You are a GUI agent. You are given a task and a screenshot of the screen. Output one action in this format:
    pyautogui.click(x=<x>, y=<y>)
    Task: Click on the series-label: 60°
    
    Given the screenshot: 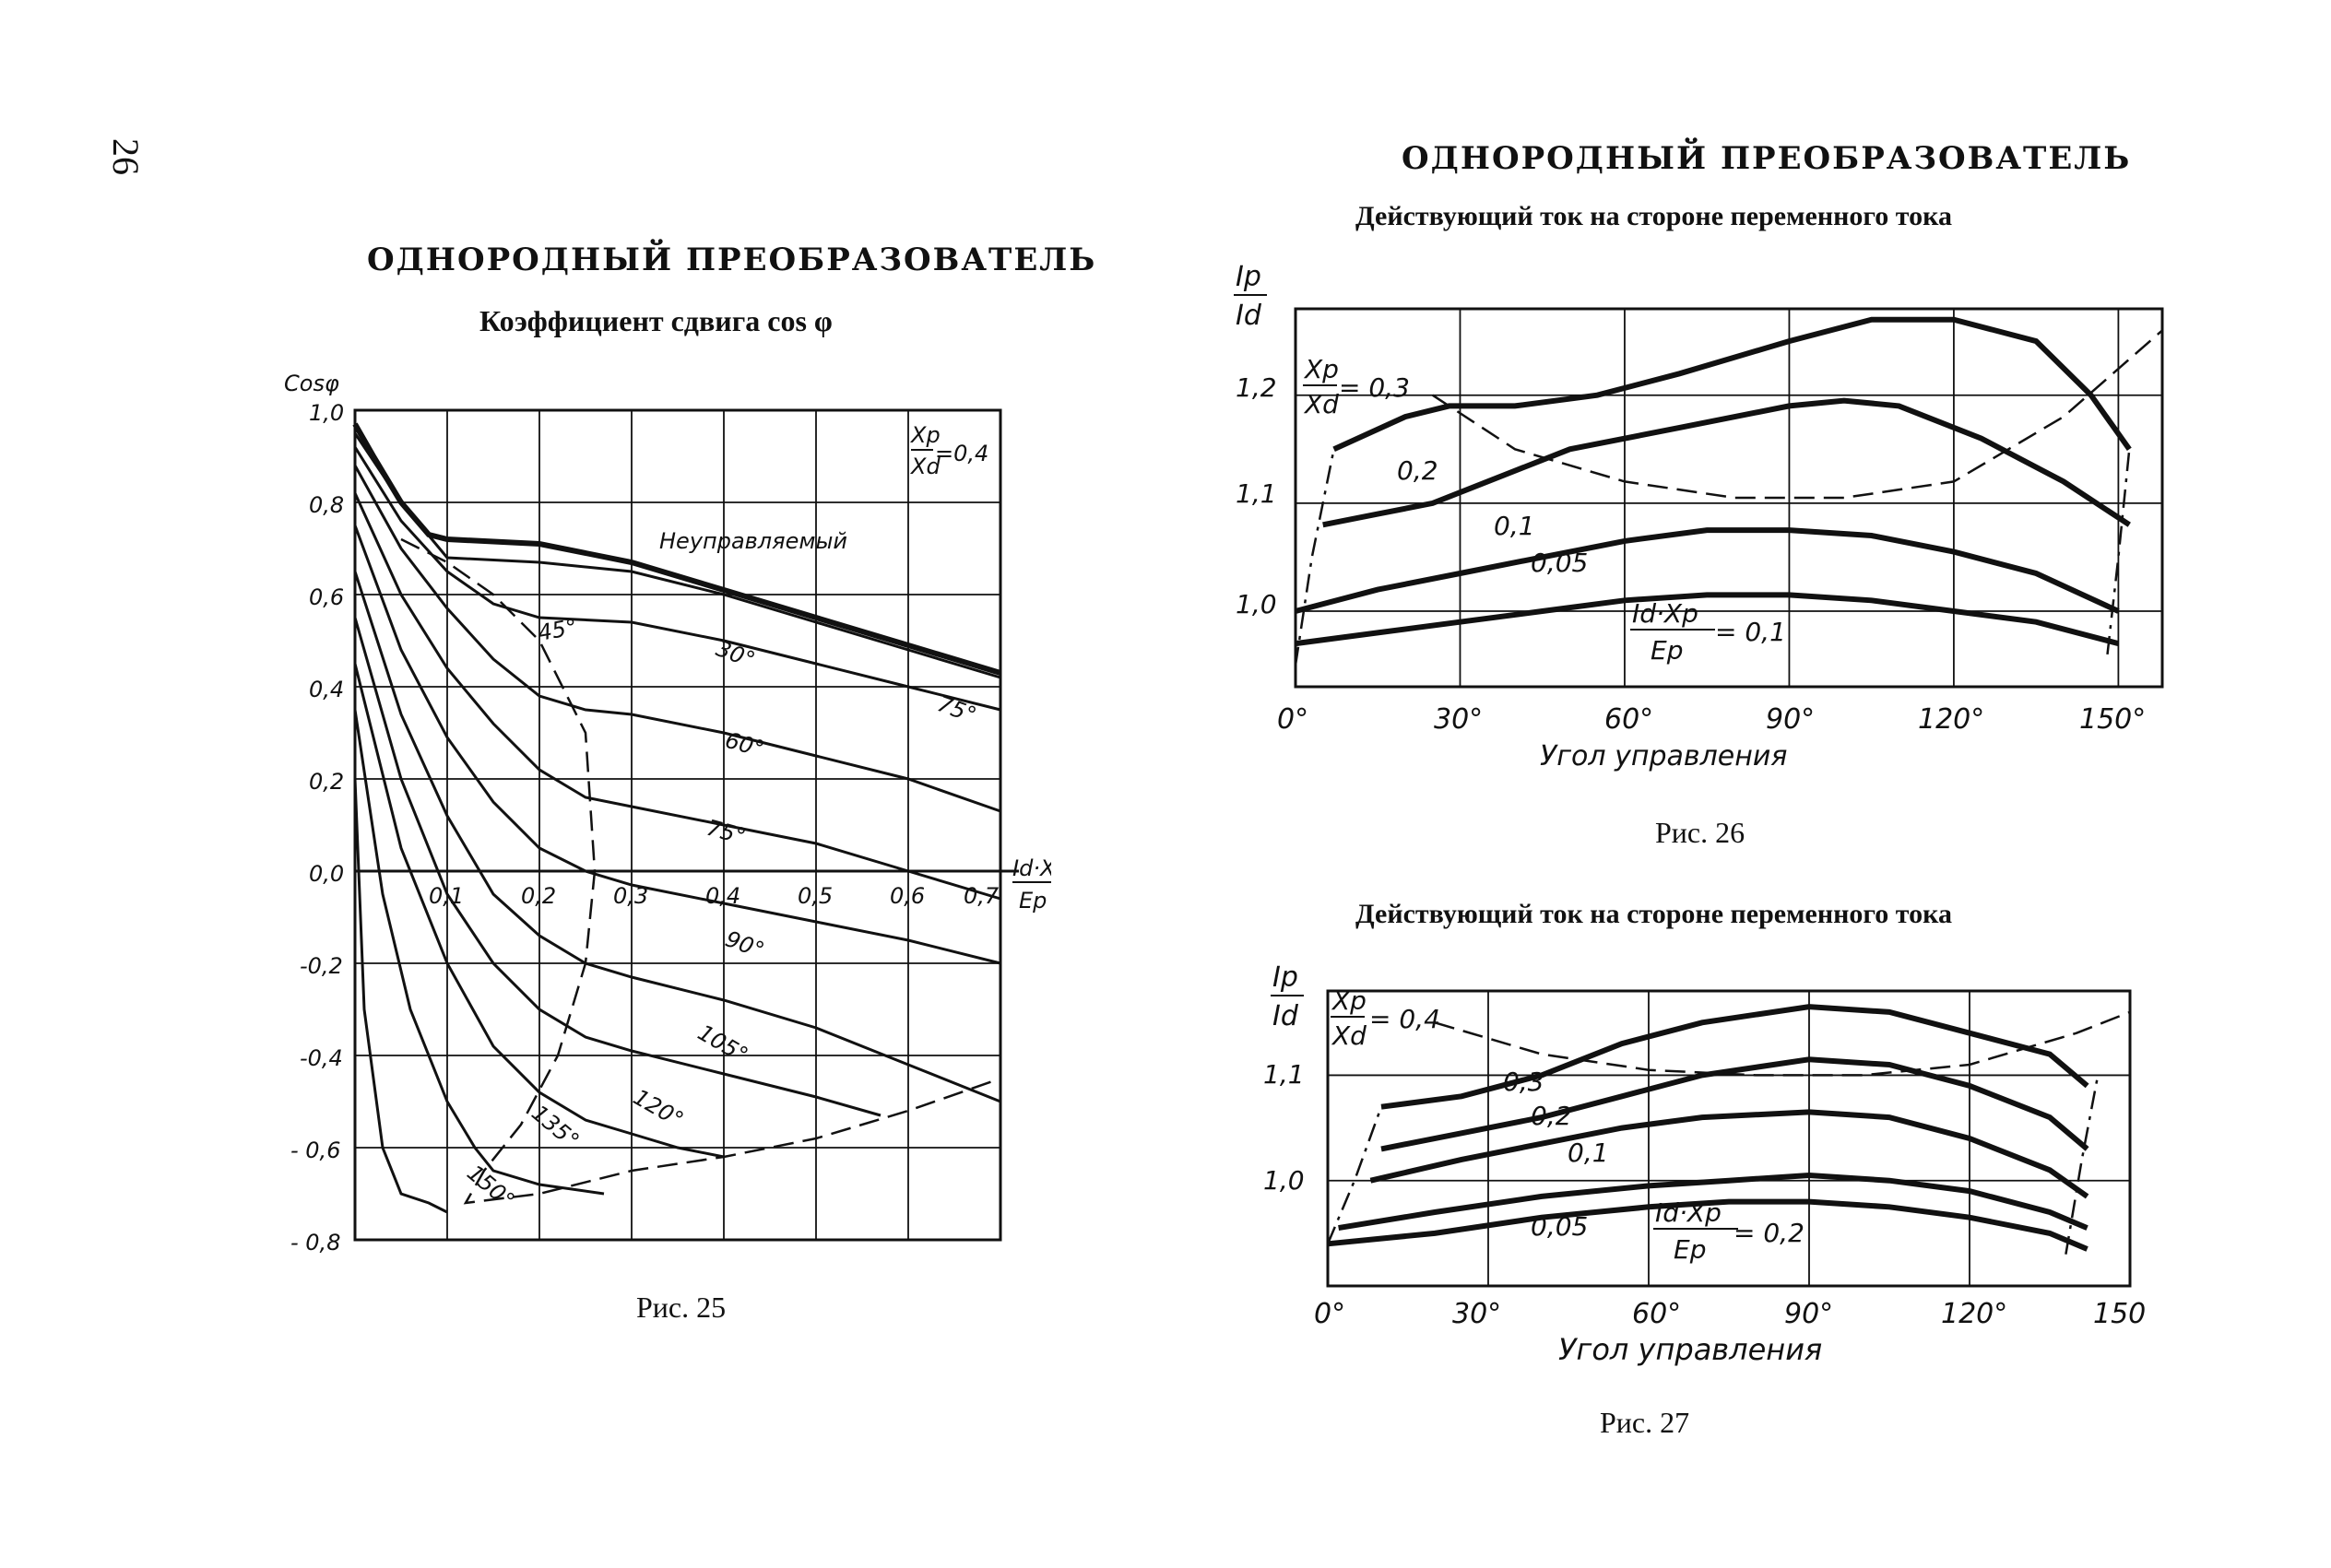 What is the action you would take?
    pyautogui.click(x=744, y=744)
    